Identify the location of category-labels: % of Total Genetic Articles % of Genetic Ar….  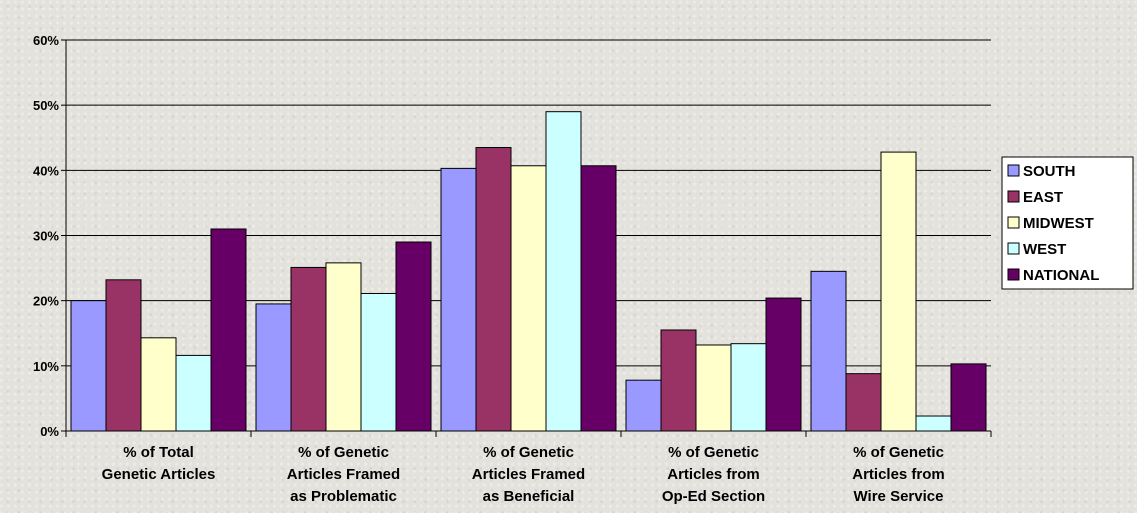
(523, 474).